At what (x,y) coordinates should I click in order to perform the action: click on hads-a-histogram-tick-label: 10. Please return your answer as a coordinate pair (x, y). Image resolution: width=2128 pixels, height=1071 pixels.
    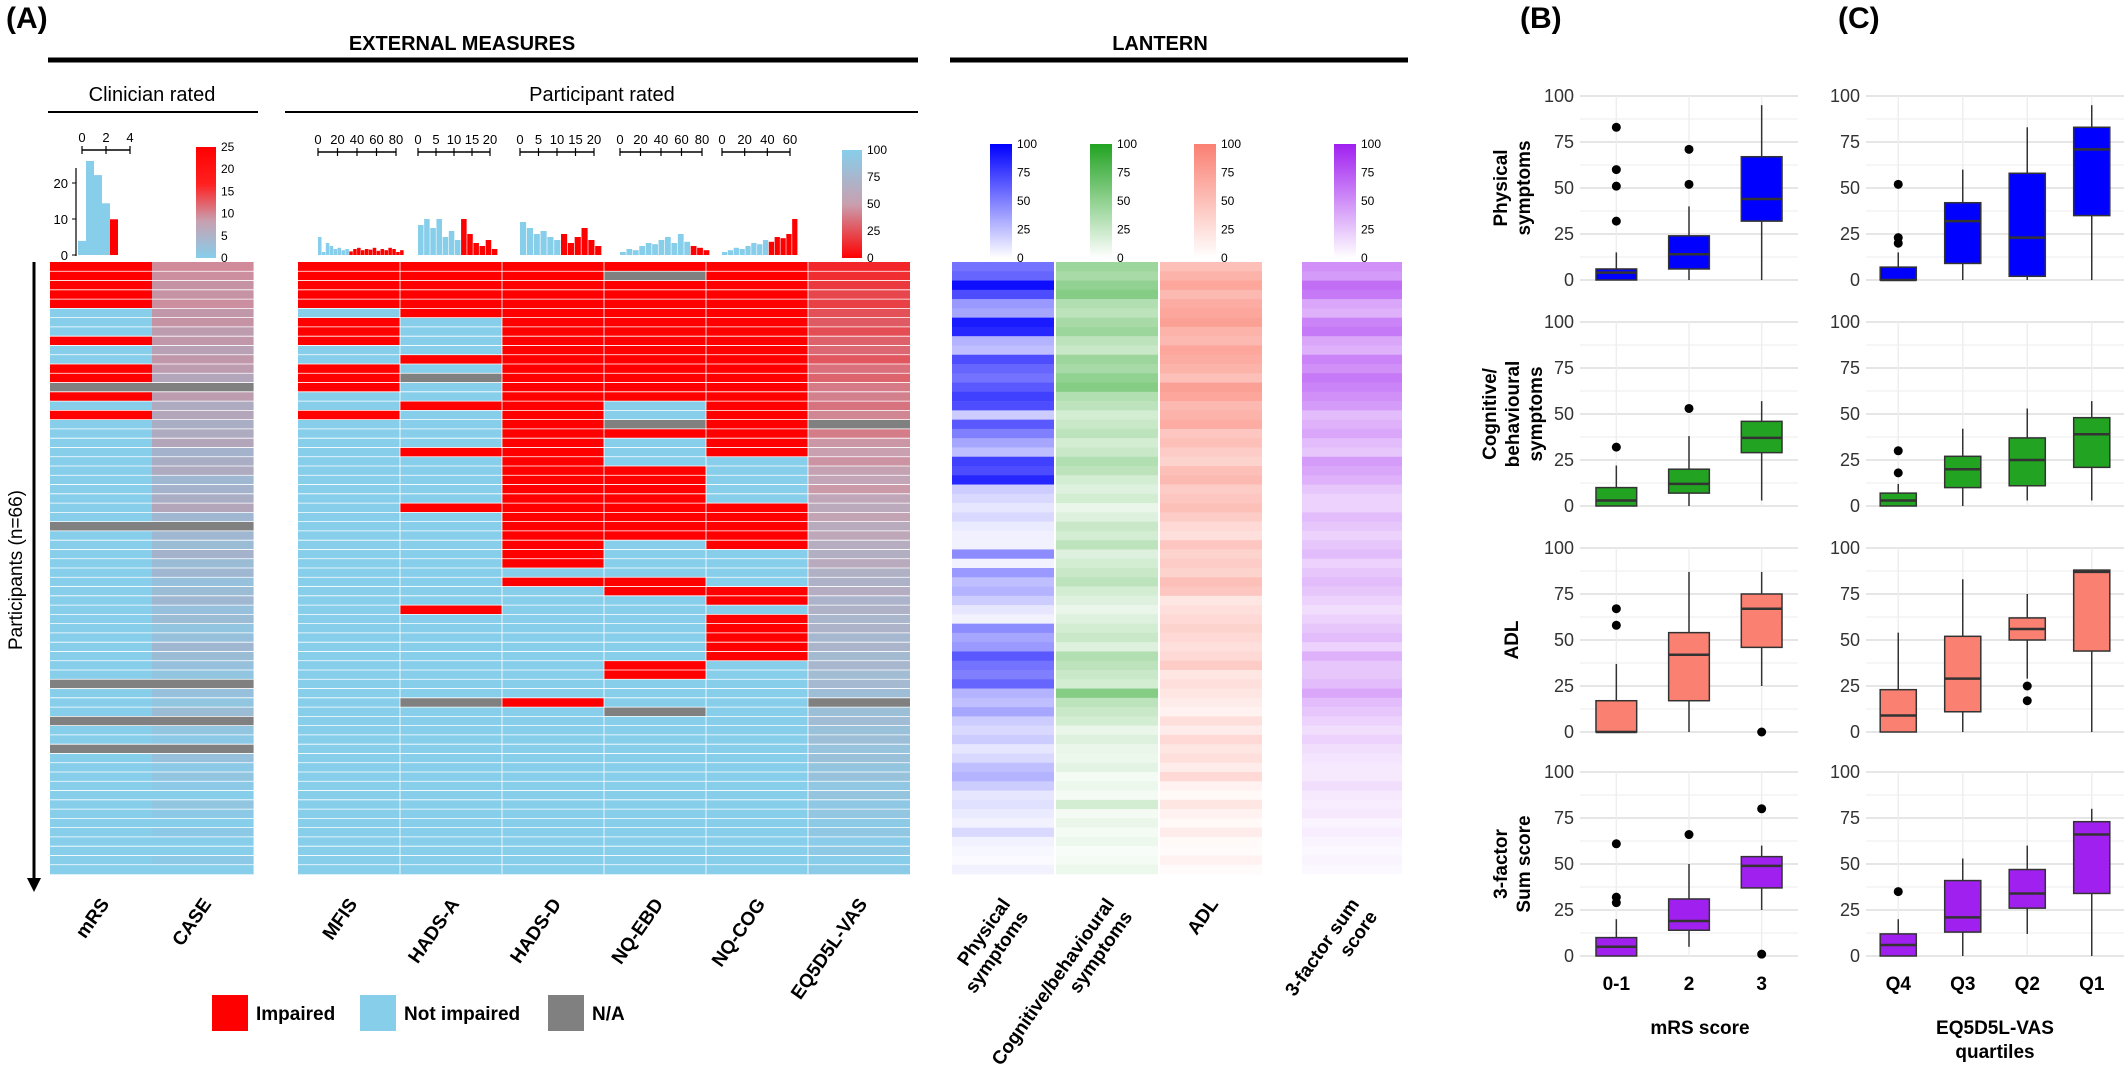
    Looking at the image, I should click on (454, 139).